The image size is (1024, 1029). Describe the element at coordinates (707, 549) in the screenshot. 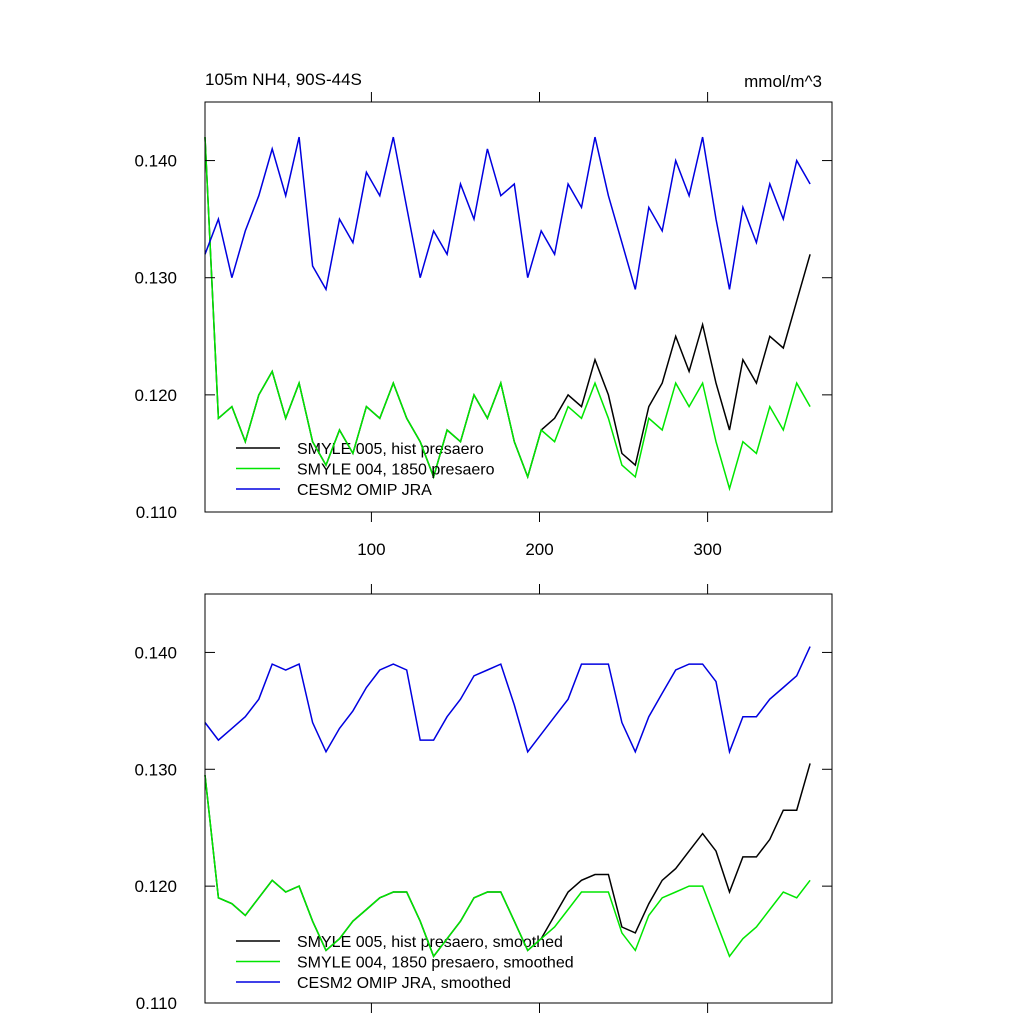

I see `x-tick-label: 300` at that location.